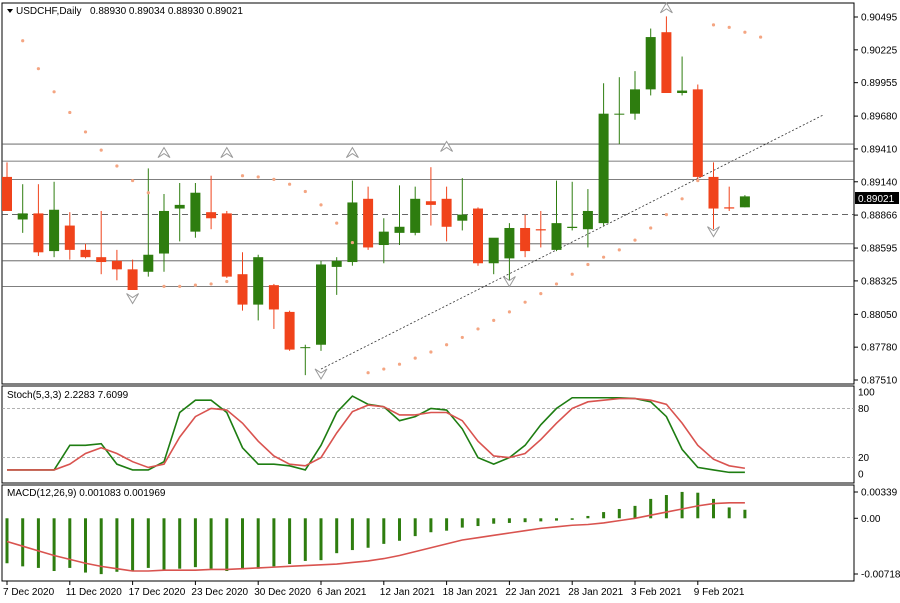 This screenshot has width=900, height=603. I want to click on price-axis-label: 0.88595, so click(879, 249).